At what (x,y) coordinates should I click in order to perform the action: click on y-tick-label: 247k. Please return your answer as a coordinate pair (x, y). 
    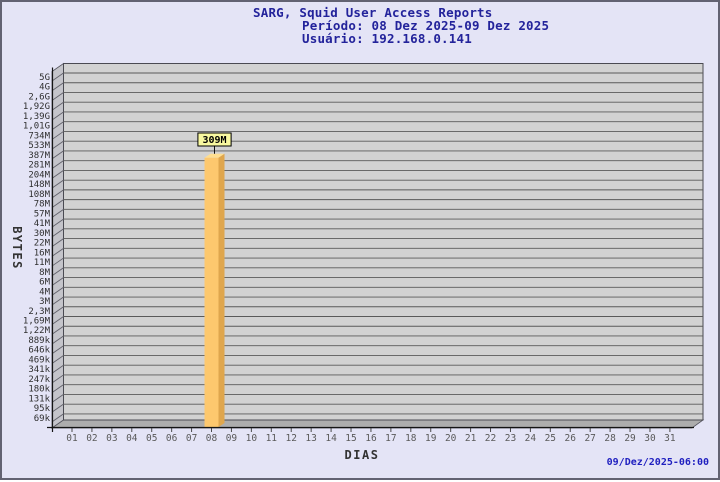
    Looking at the image, I should click on (39, 380).